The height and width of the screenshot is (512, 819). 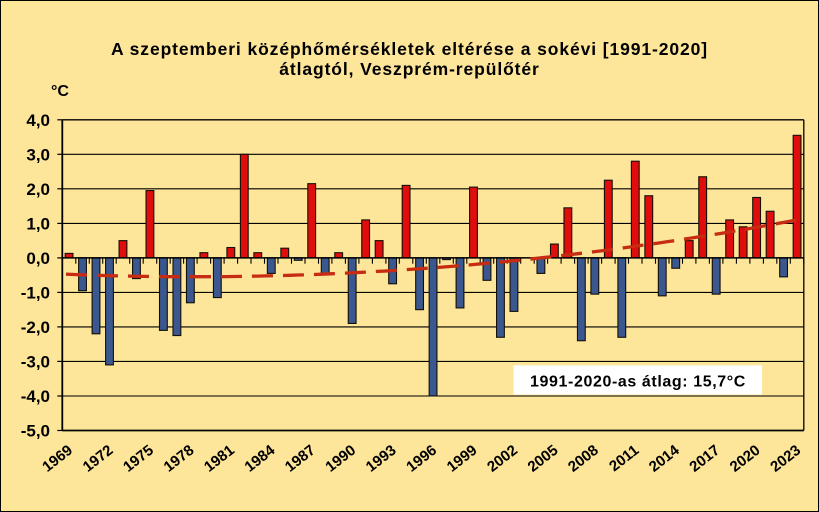 What do you see at coordinates (340, 459) in the screenshot?
I see `svg-text: 1990` at bounding box center [340, 459].